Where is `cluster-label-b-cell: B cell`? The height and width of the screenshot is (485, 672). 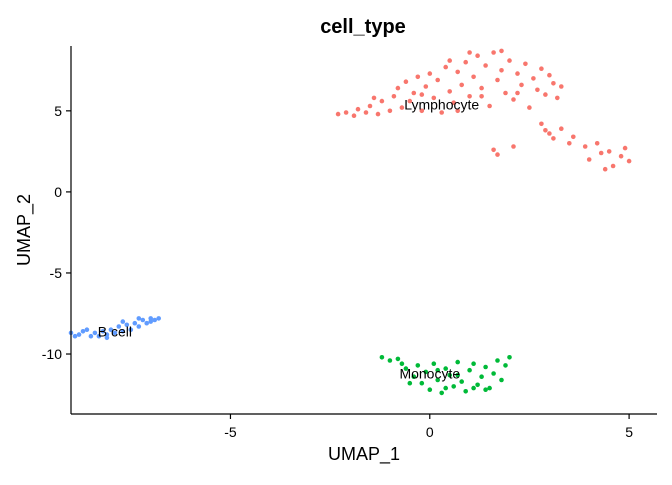
cluster-label-b-cell: B cell is located at coordinates (115, 331).